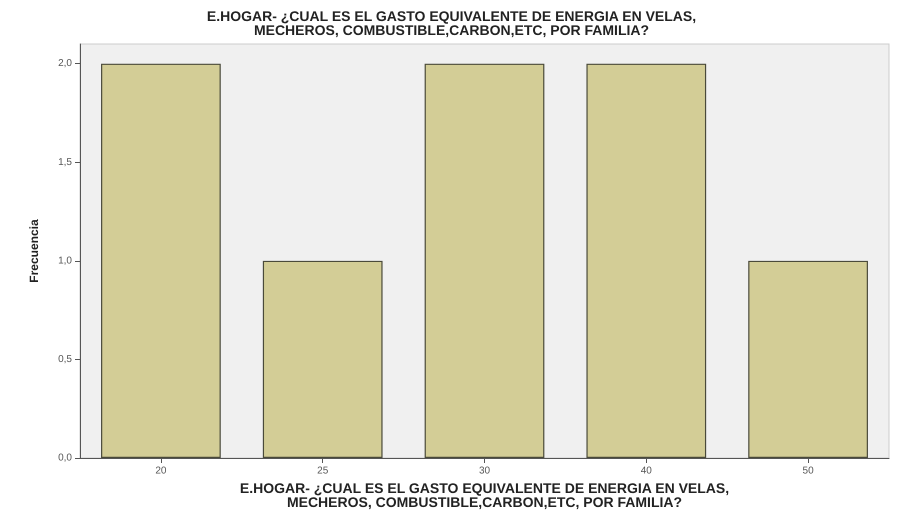  What do you see at coordinates (65, 458) in the screenshot?
I see `y-tick-label: 0,0` at bounding box center [65, 458].